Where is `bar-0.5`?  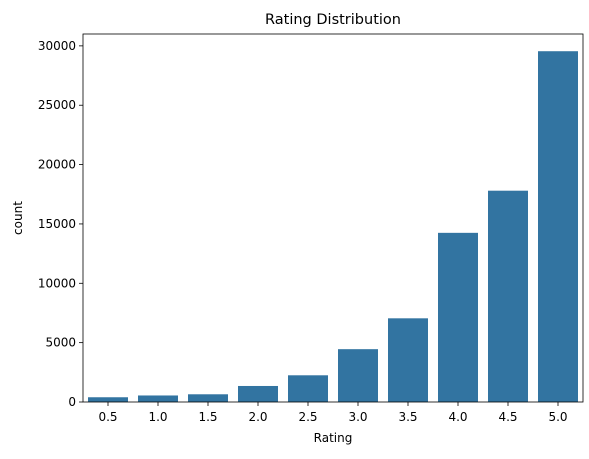
bar-0.5 is located at coordinates (108, 399).